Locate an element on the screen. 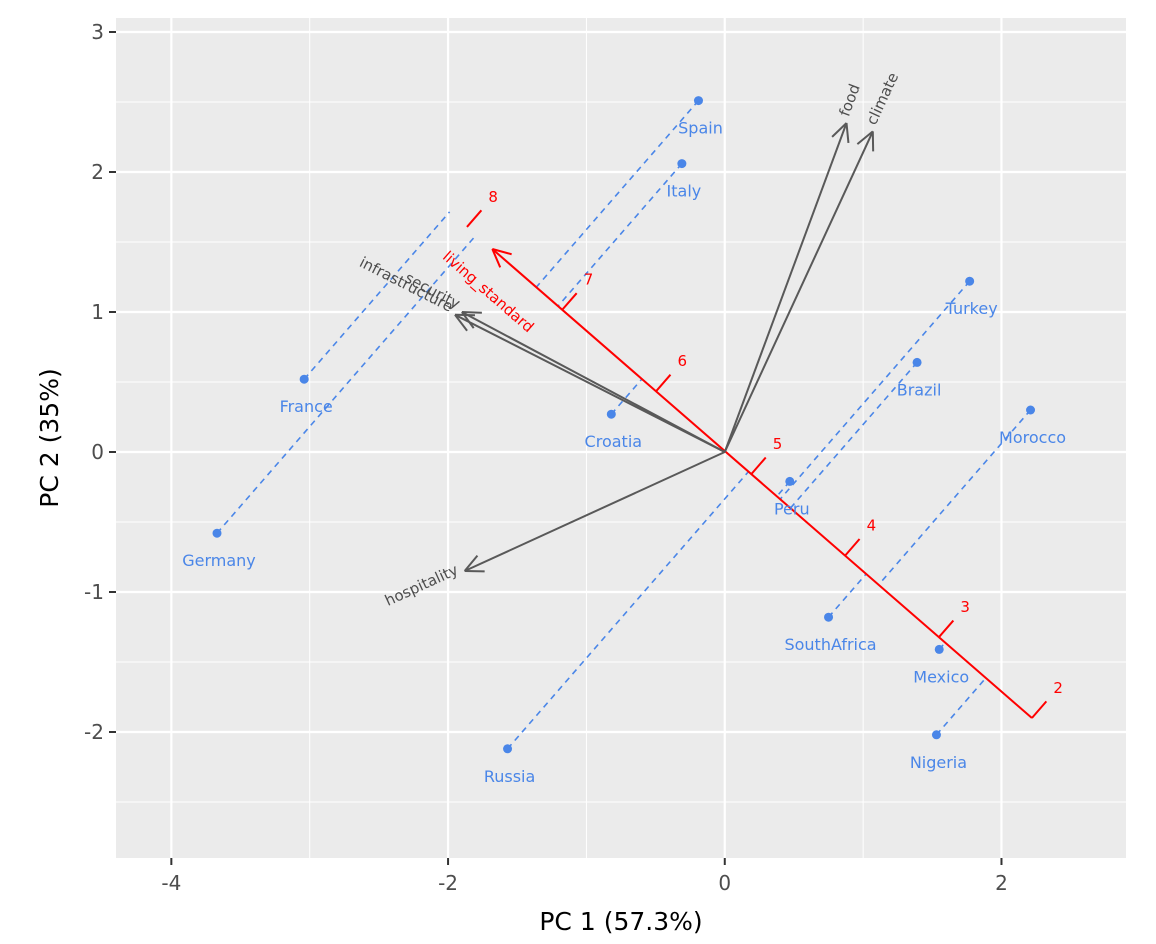 Image resolution: width=1156 pixels, height=944 pixels. x-tick-label: 2 is located at coordinates (1001, 883).